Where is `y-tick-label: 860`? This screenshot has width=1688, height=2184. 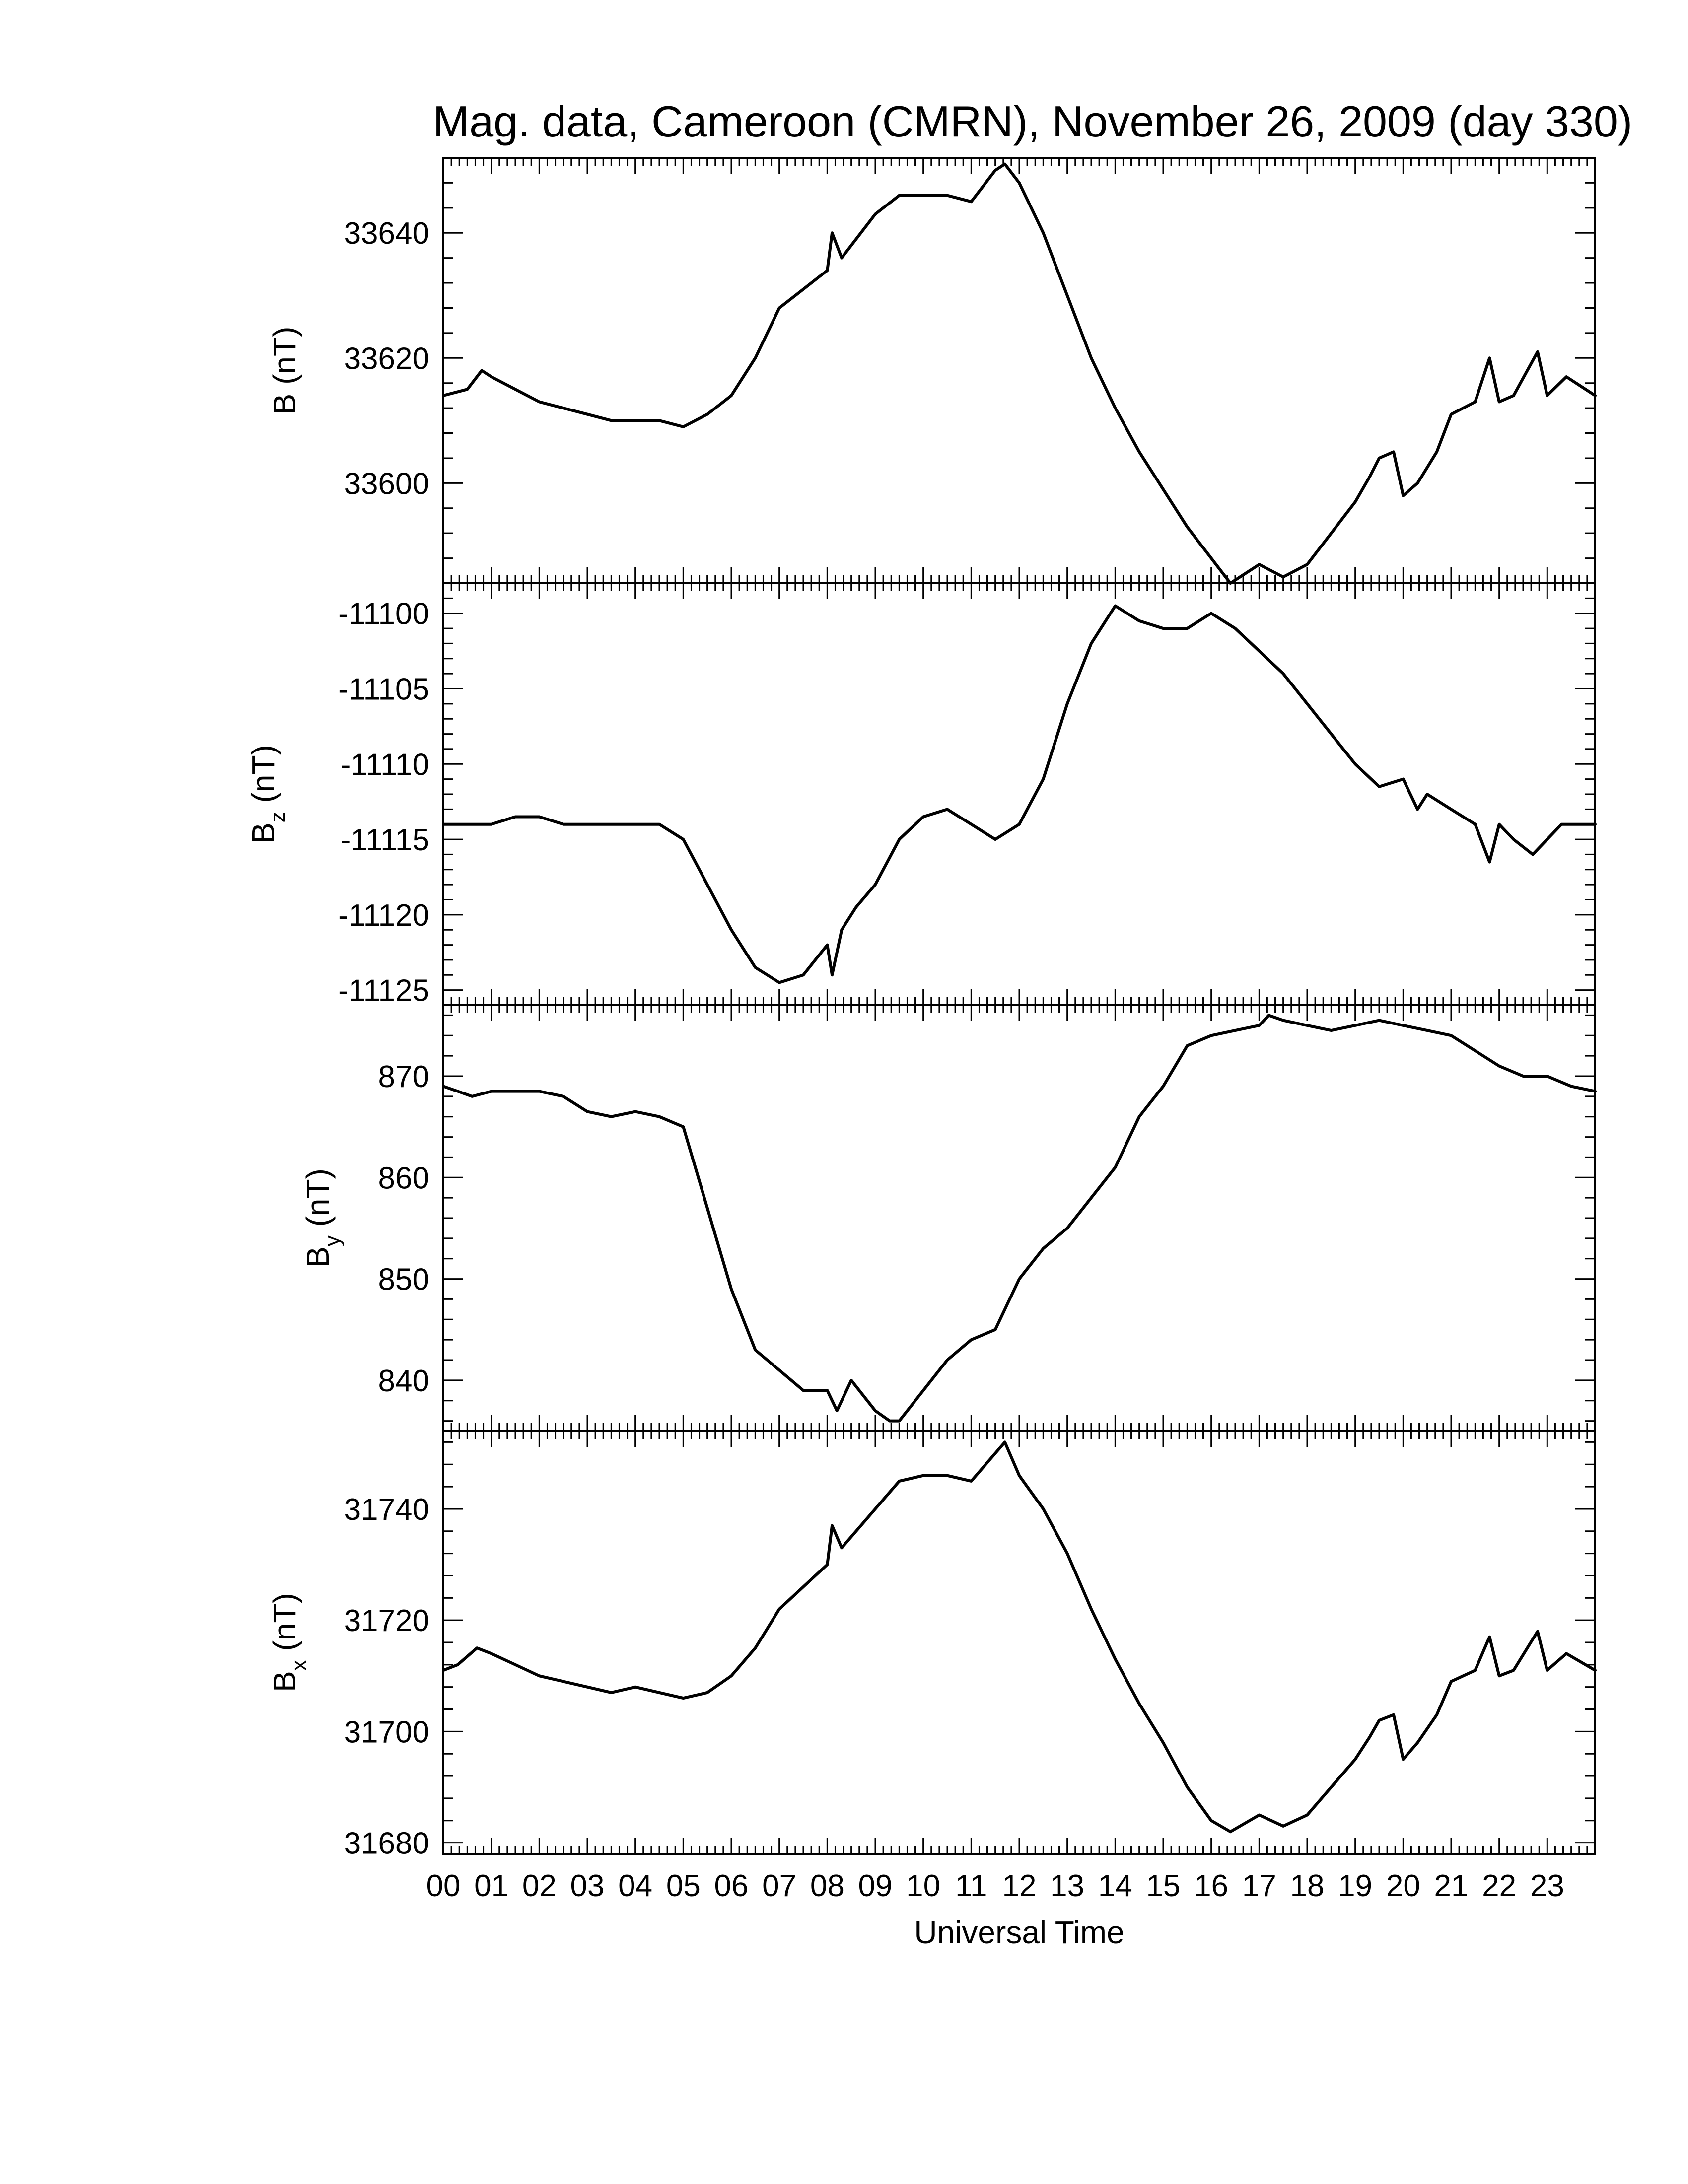
y-tick-label: 860 is located at coordinates (403, 1178).